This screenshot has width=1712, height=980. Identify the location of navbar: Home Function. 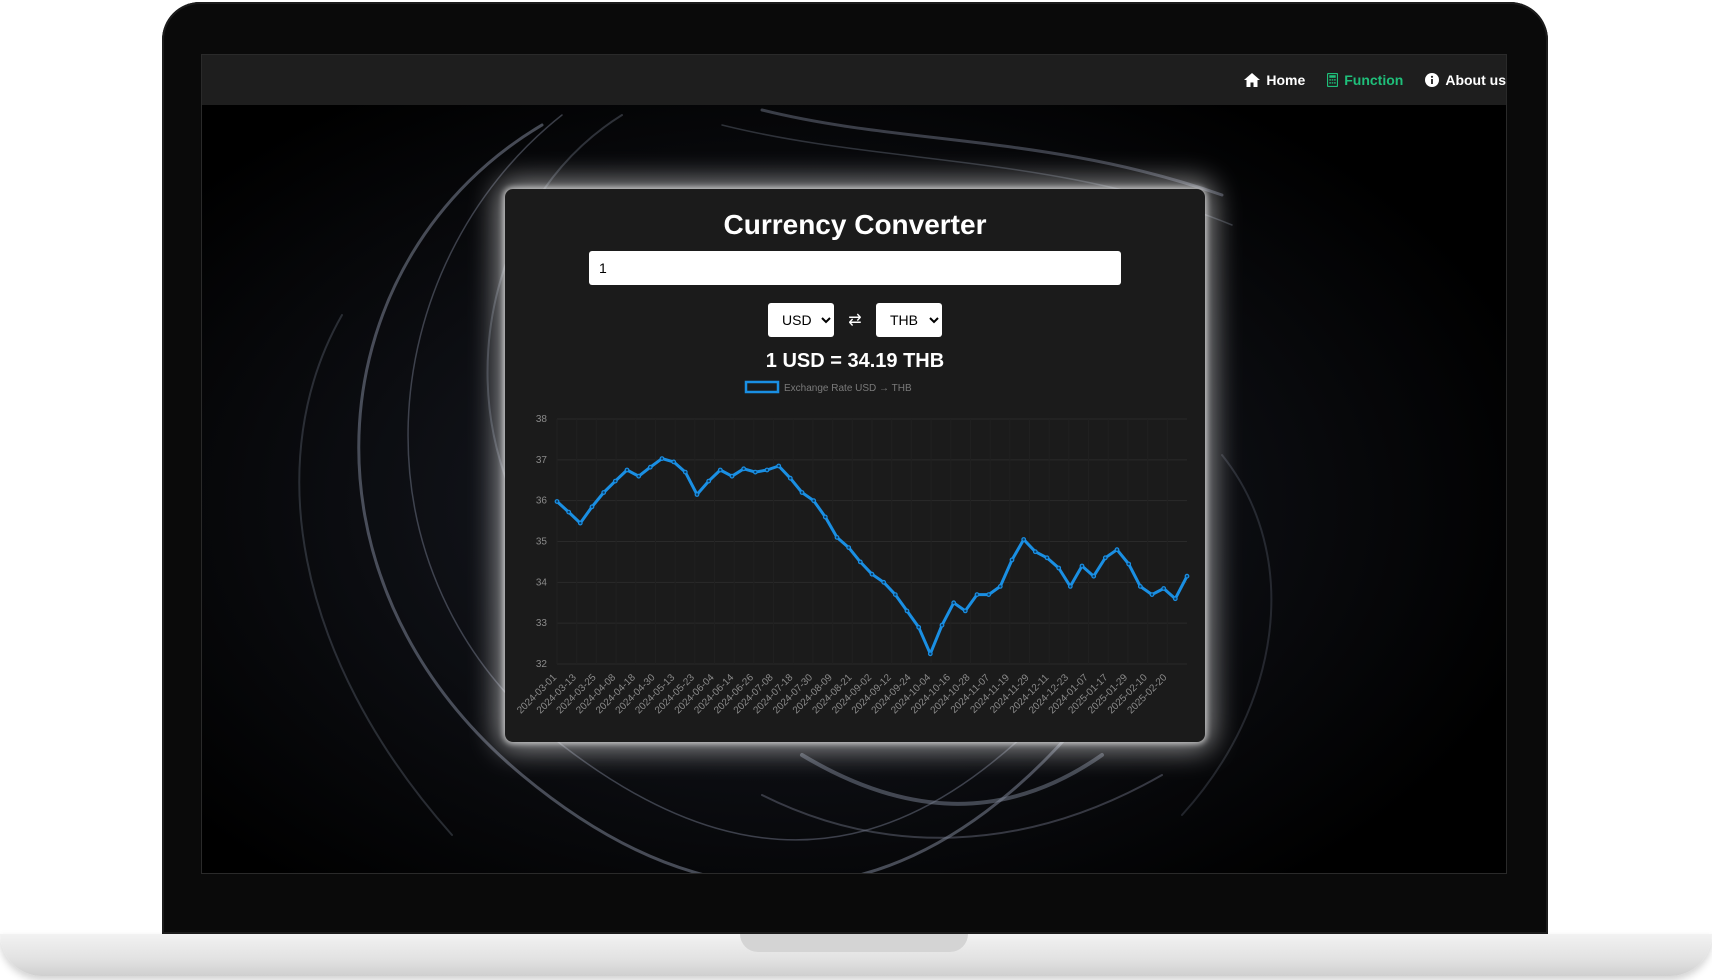
(854, 80).